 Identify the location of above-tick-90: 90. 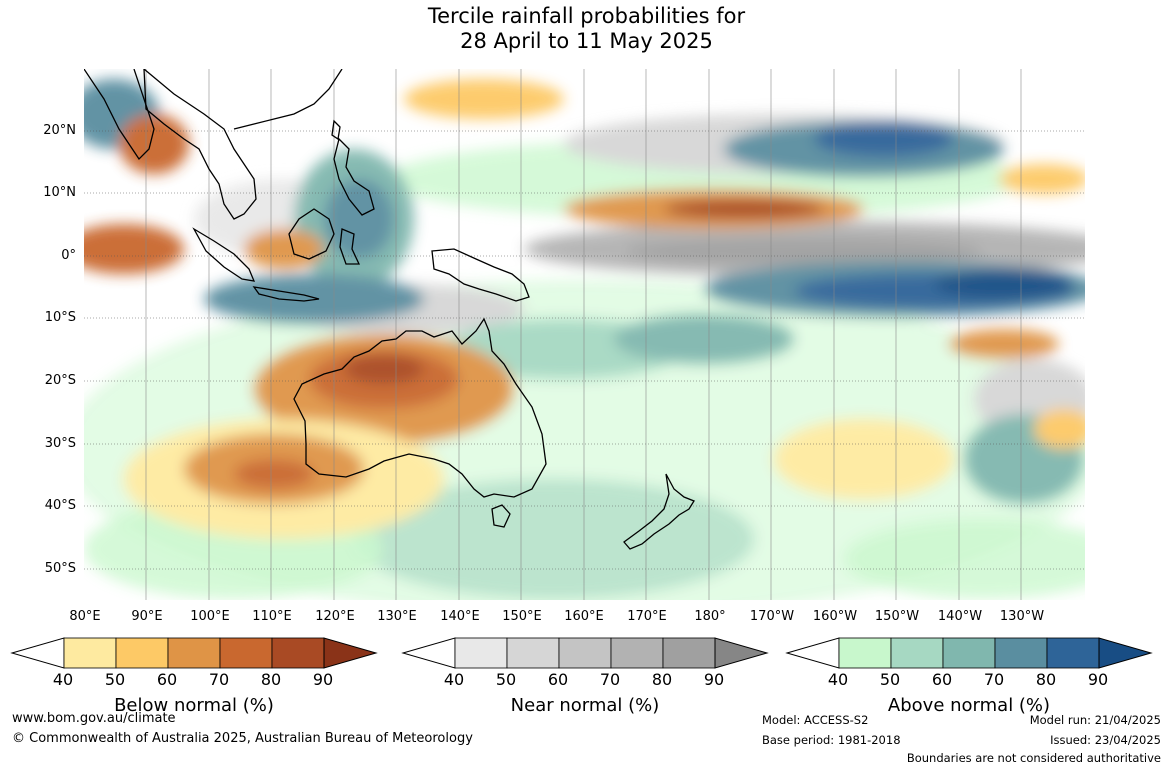
(1098, 679).